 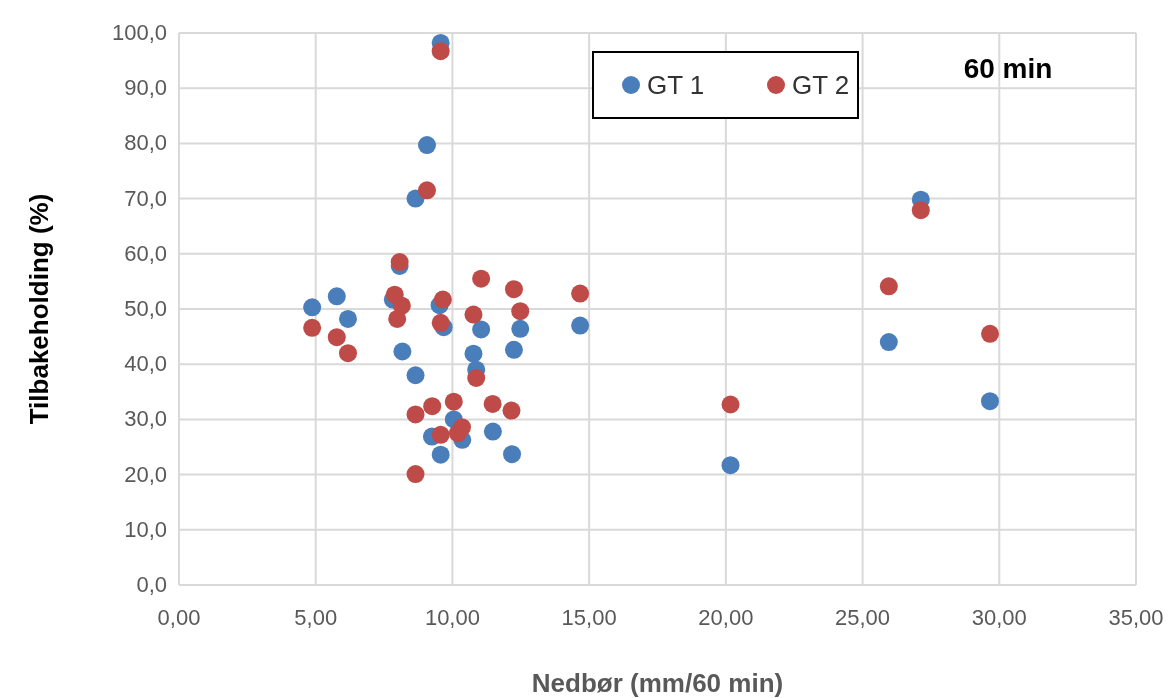 I want to click on x-tick-label: 35,00, so click(x=1136, y=617).